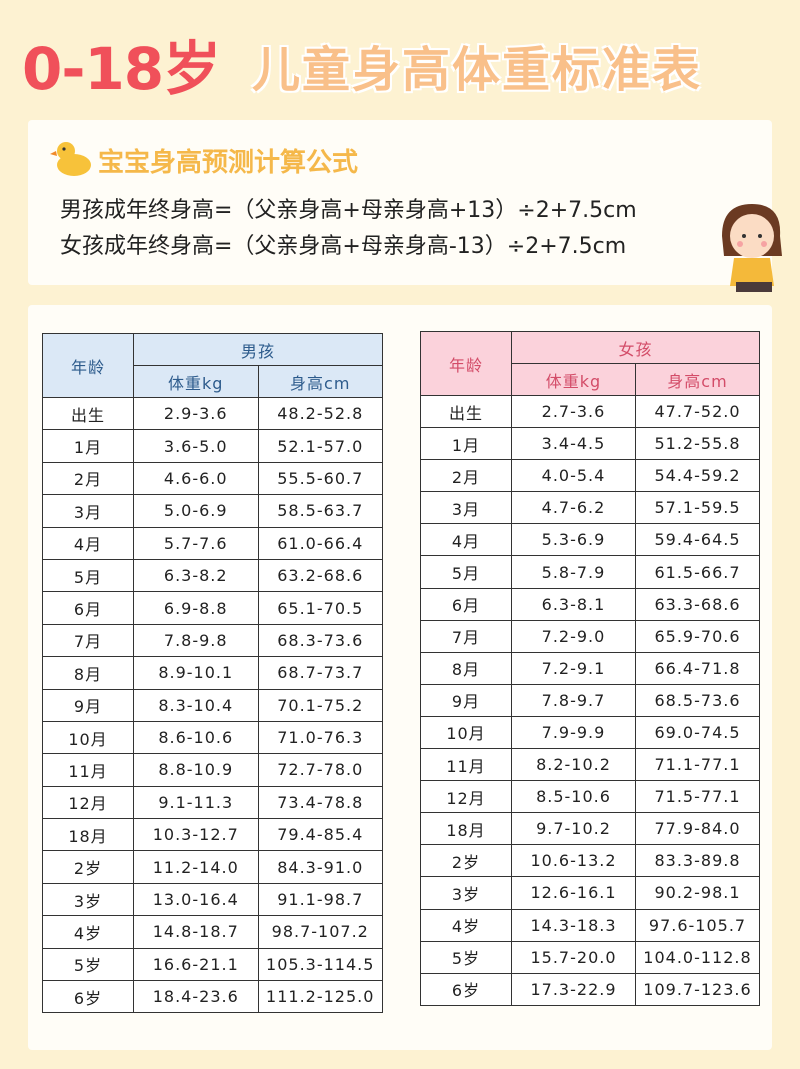 This screenshot has width=800, height=1069. What do you see at coordinates (697, 636) in the screenshot?
I see `height-cell: 65.9-70.6` at bounding box center [697, 636].